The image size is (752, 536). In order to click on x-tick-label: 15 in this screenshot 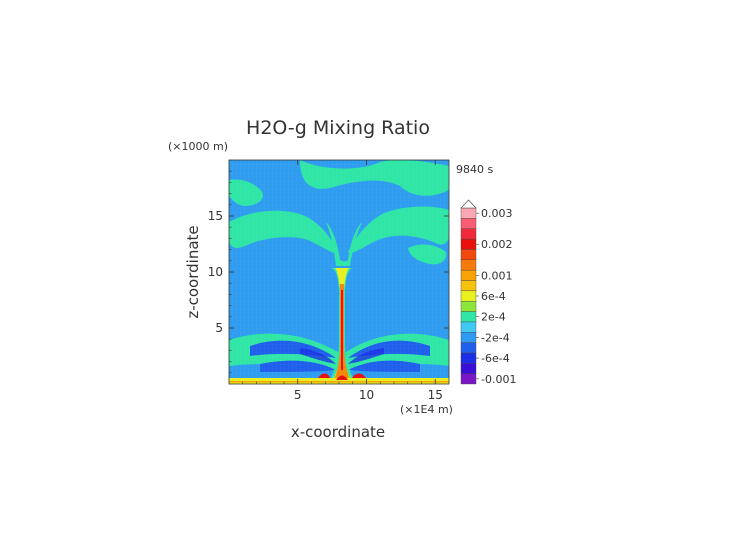, I will do `click(435, 395)`.